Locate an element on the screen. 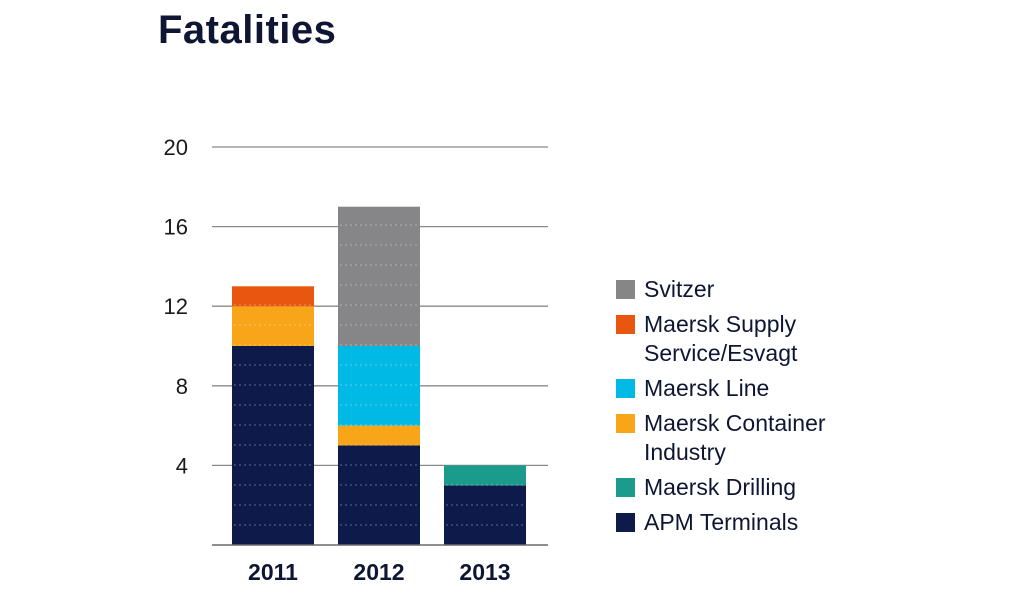  bar-segment-2012-maersk-container-industry is located at coordinates (379, 435).